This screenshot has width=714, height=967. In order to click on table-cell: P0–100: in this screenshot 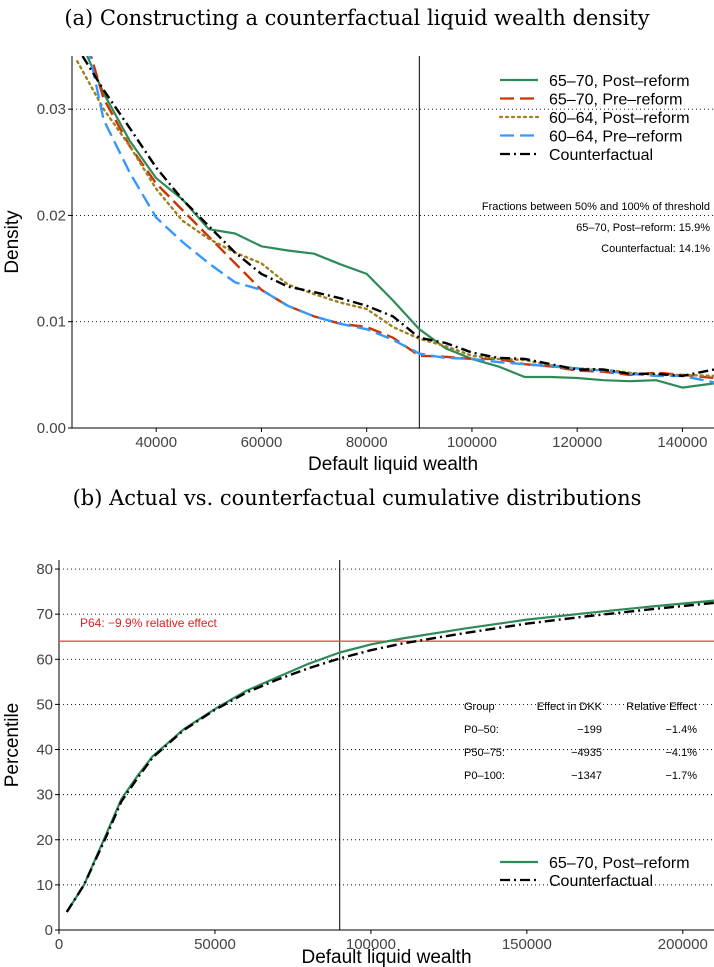, I will do `click(484, 776)`.